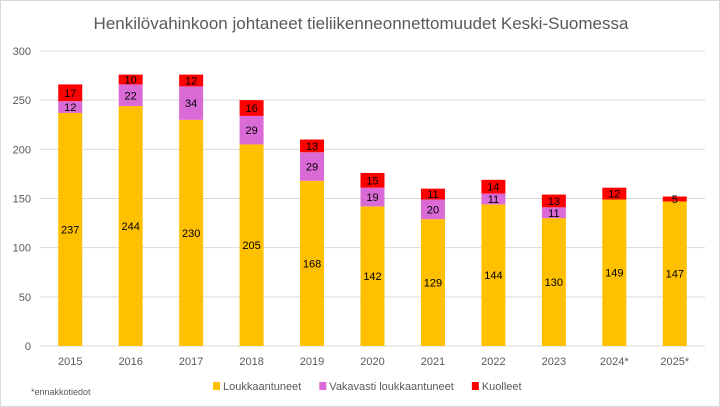 The width and height of the screenshot is (720, 407). I want to click on data-label: 14, so click(493, 188).